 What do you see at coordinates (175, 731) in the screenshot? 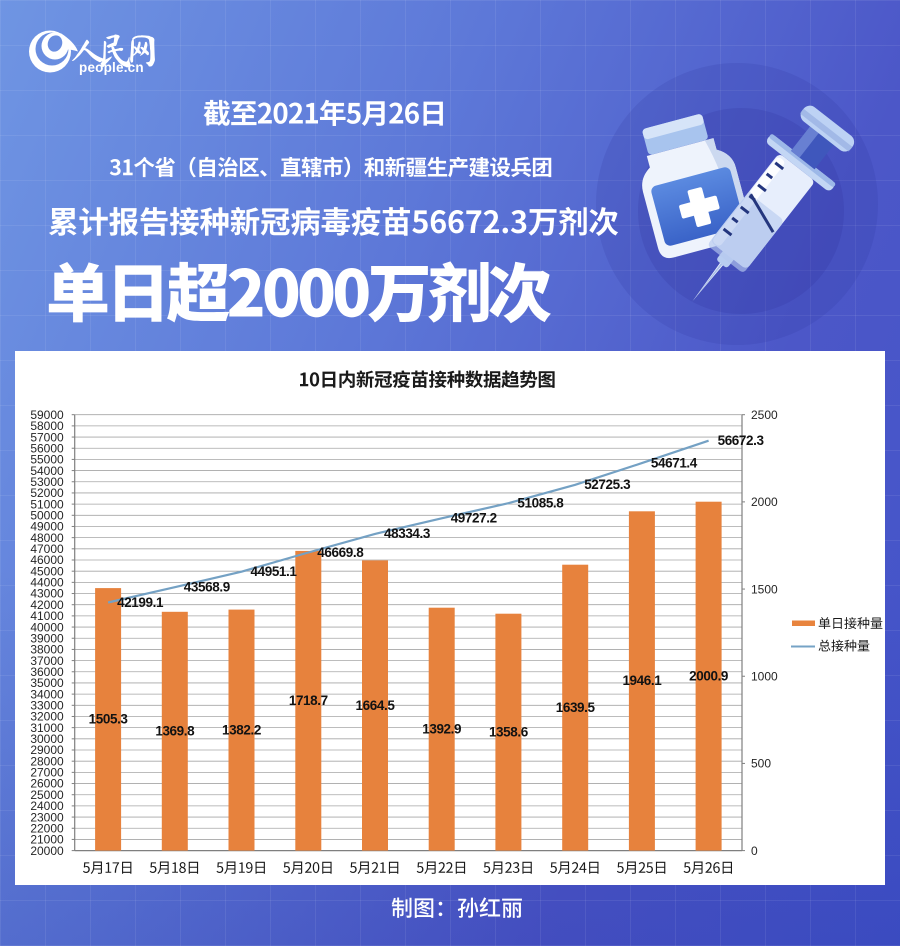
I see `svg-text: 1369.8` at bounding box center [175, 731].